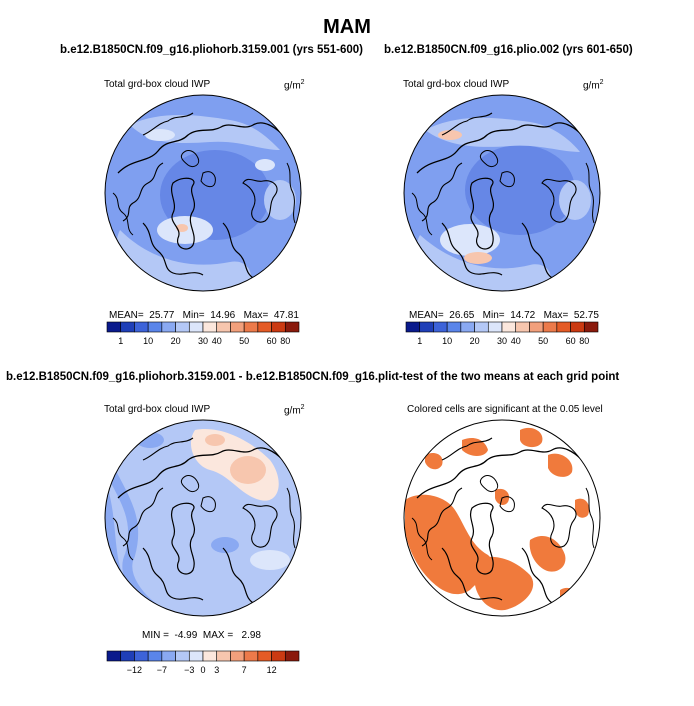 The width and height of the screenshot is (694, 706). I want to click on panel-2-stats: MEAN= 26.65 Min= 14.72 Max= 52.75, so click(504, 315).